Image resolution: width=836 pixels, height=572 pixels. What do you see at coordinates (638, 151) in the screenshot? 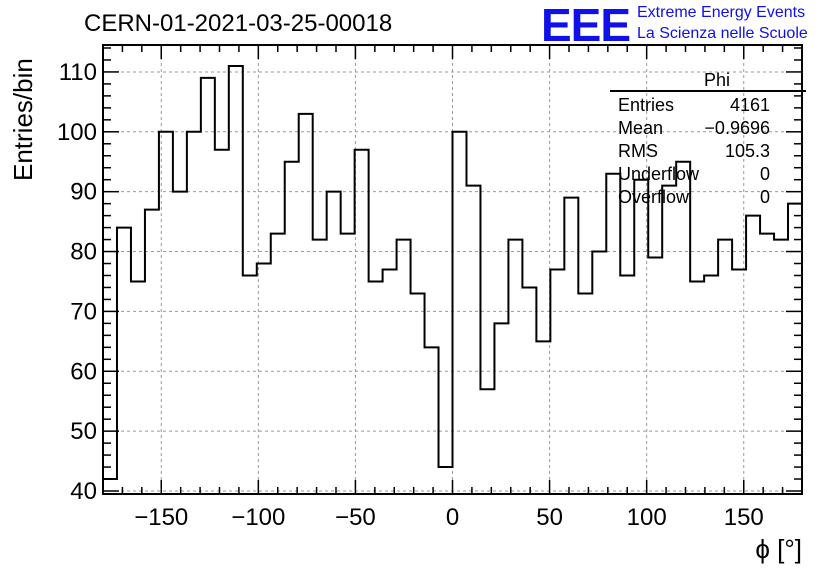
I see `stats-label: RMS` at bounding box center [638, 151].